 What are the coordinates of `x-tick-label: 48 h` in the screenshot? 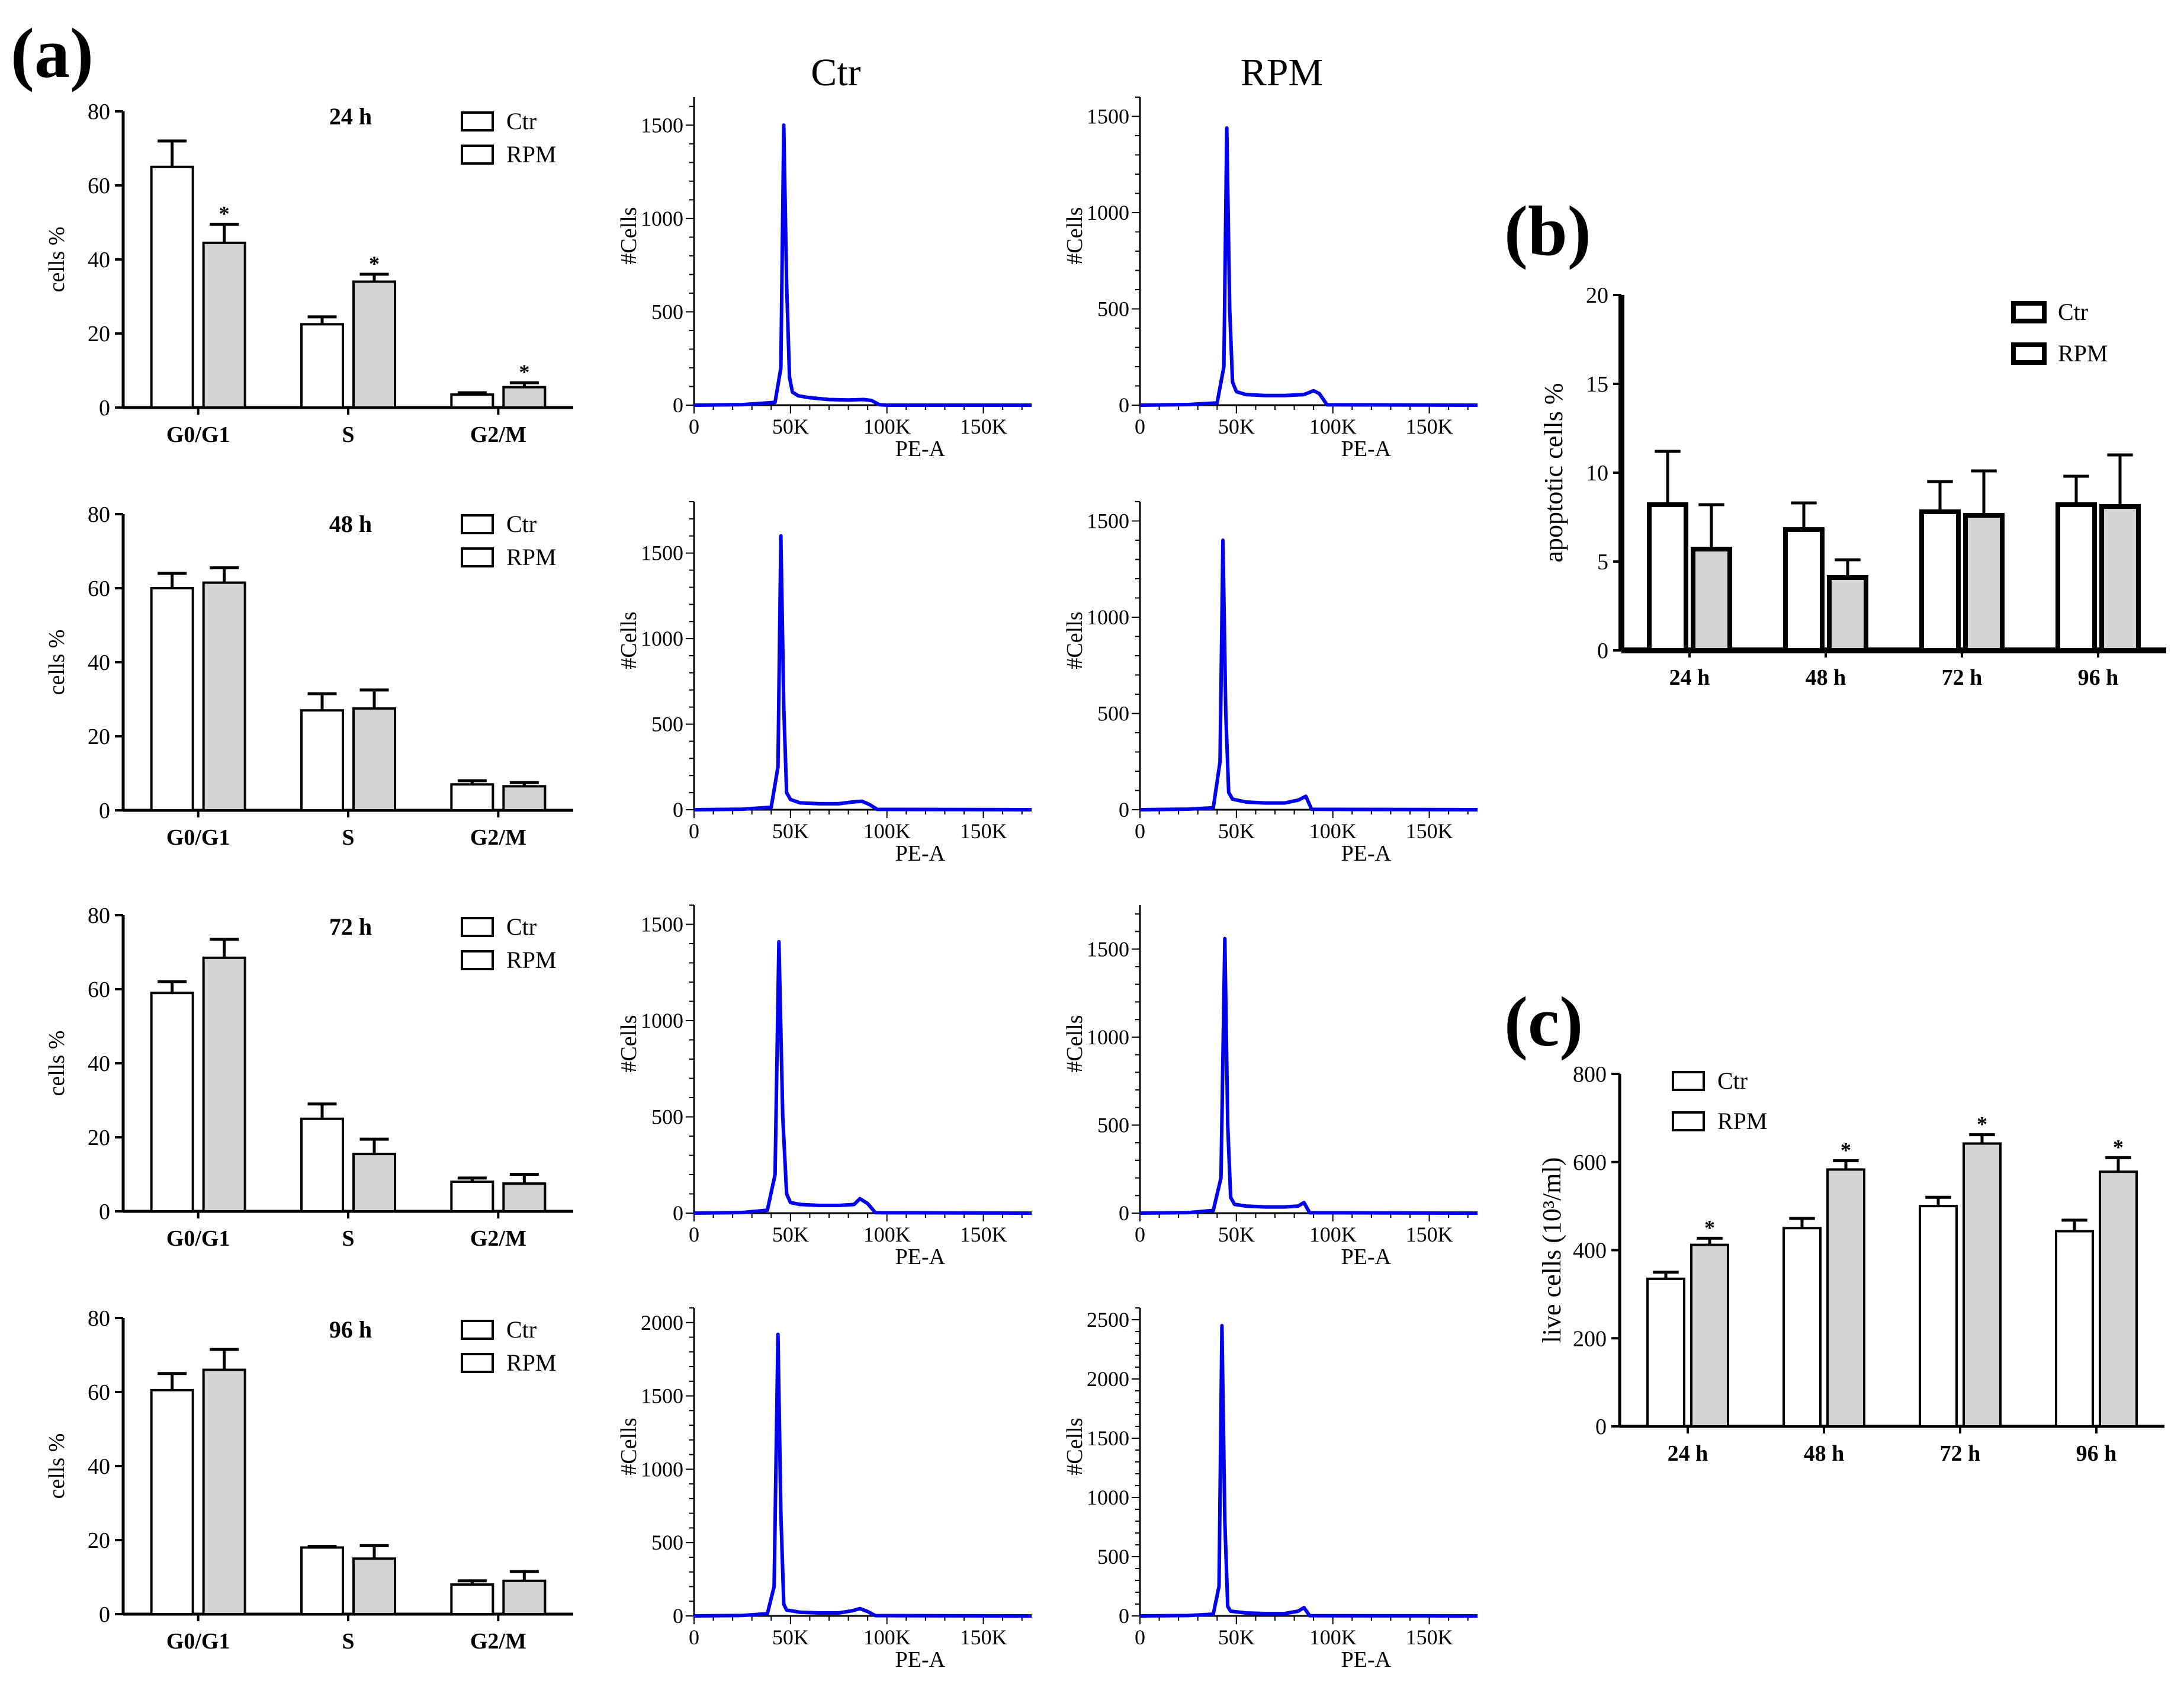 It's located at (1826, 677).